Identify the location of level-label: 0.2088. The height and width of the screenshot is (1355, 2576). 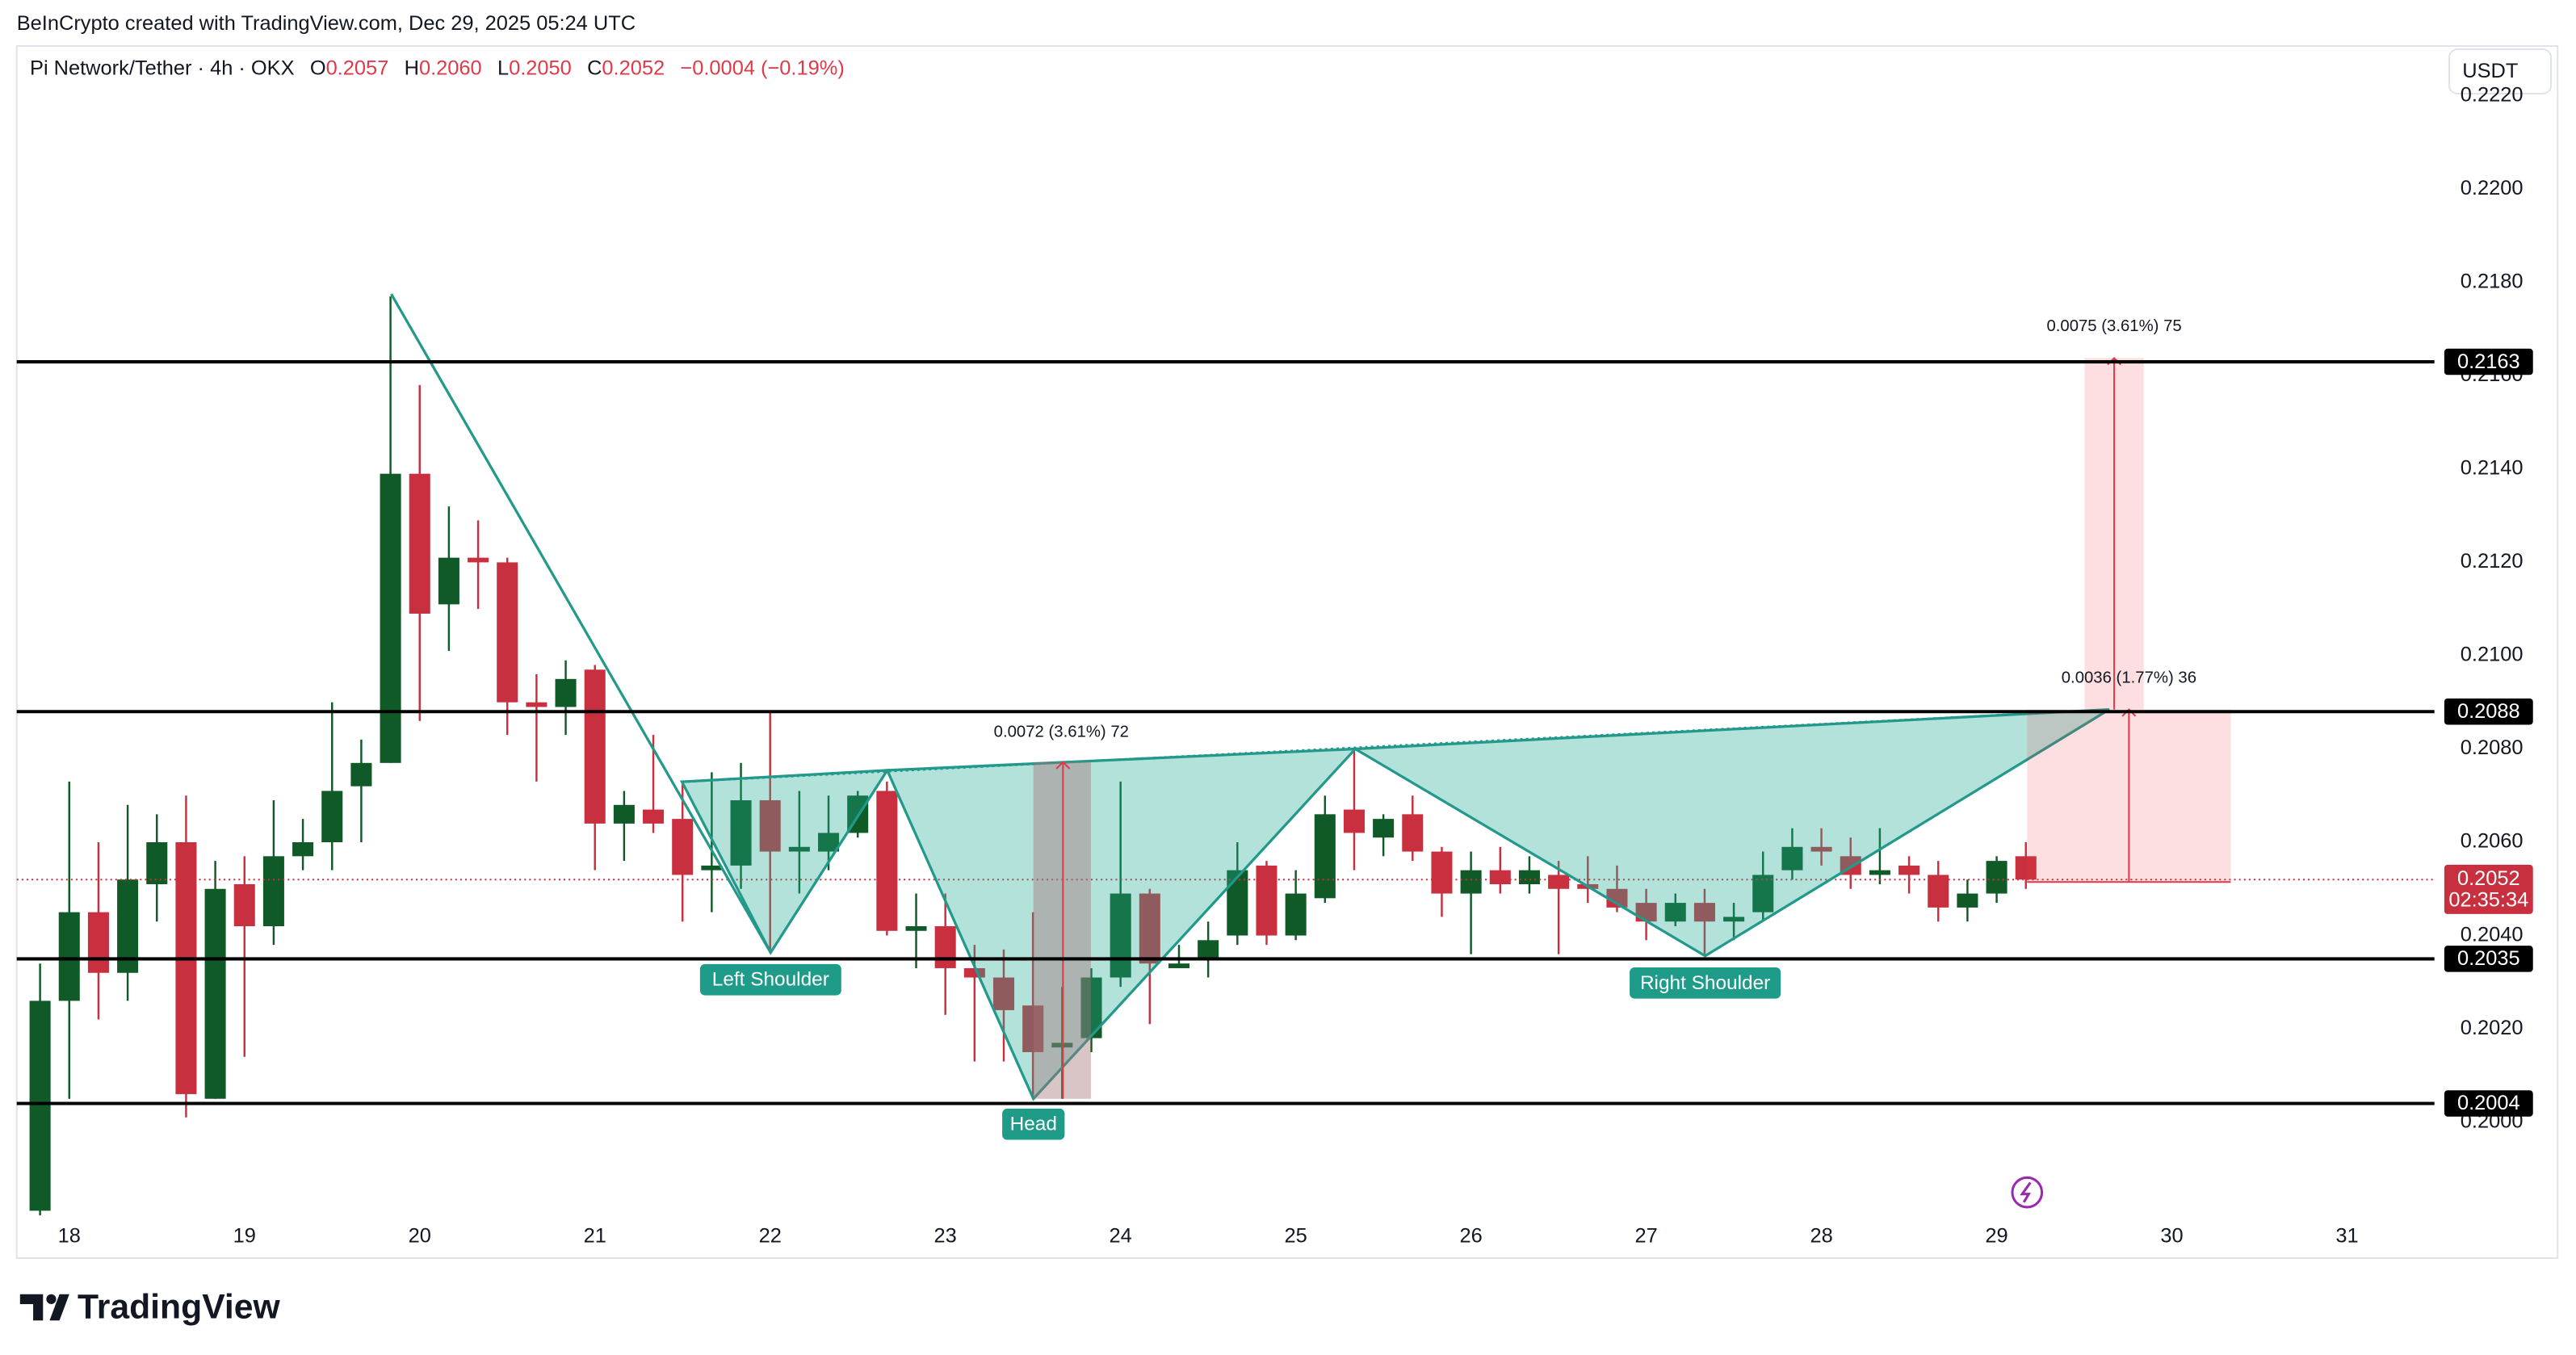
(2488, 712).